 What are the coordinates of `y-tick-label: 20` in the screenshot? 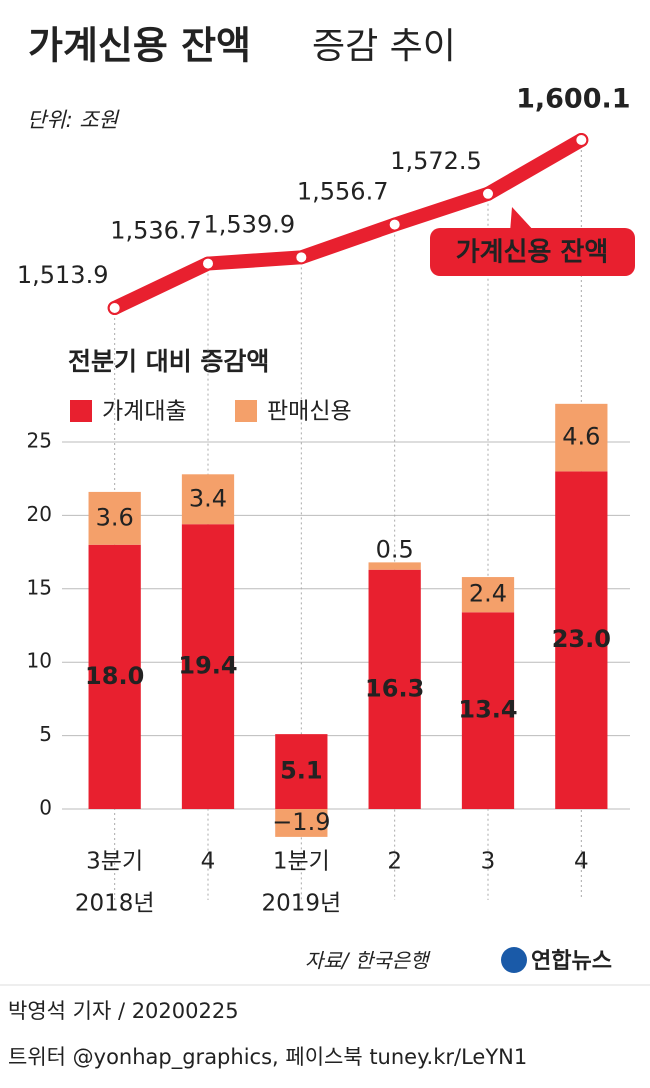 It's located at (39, 514).